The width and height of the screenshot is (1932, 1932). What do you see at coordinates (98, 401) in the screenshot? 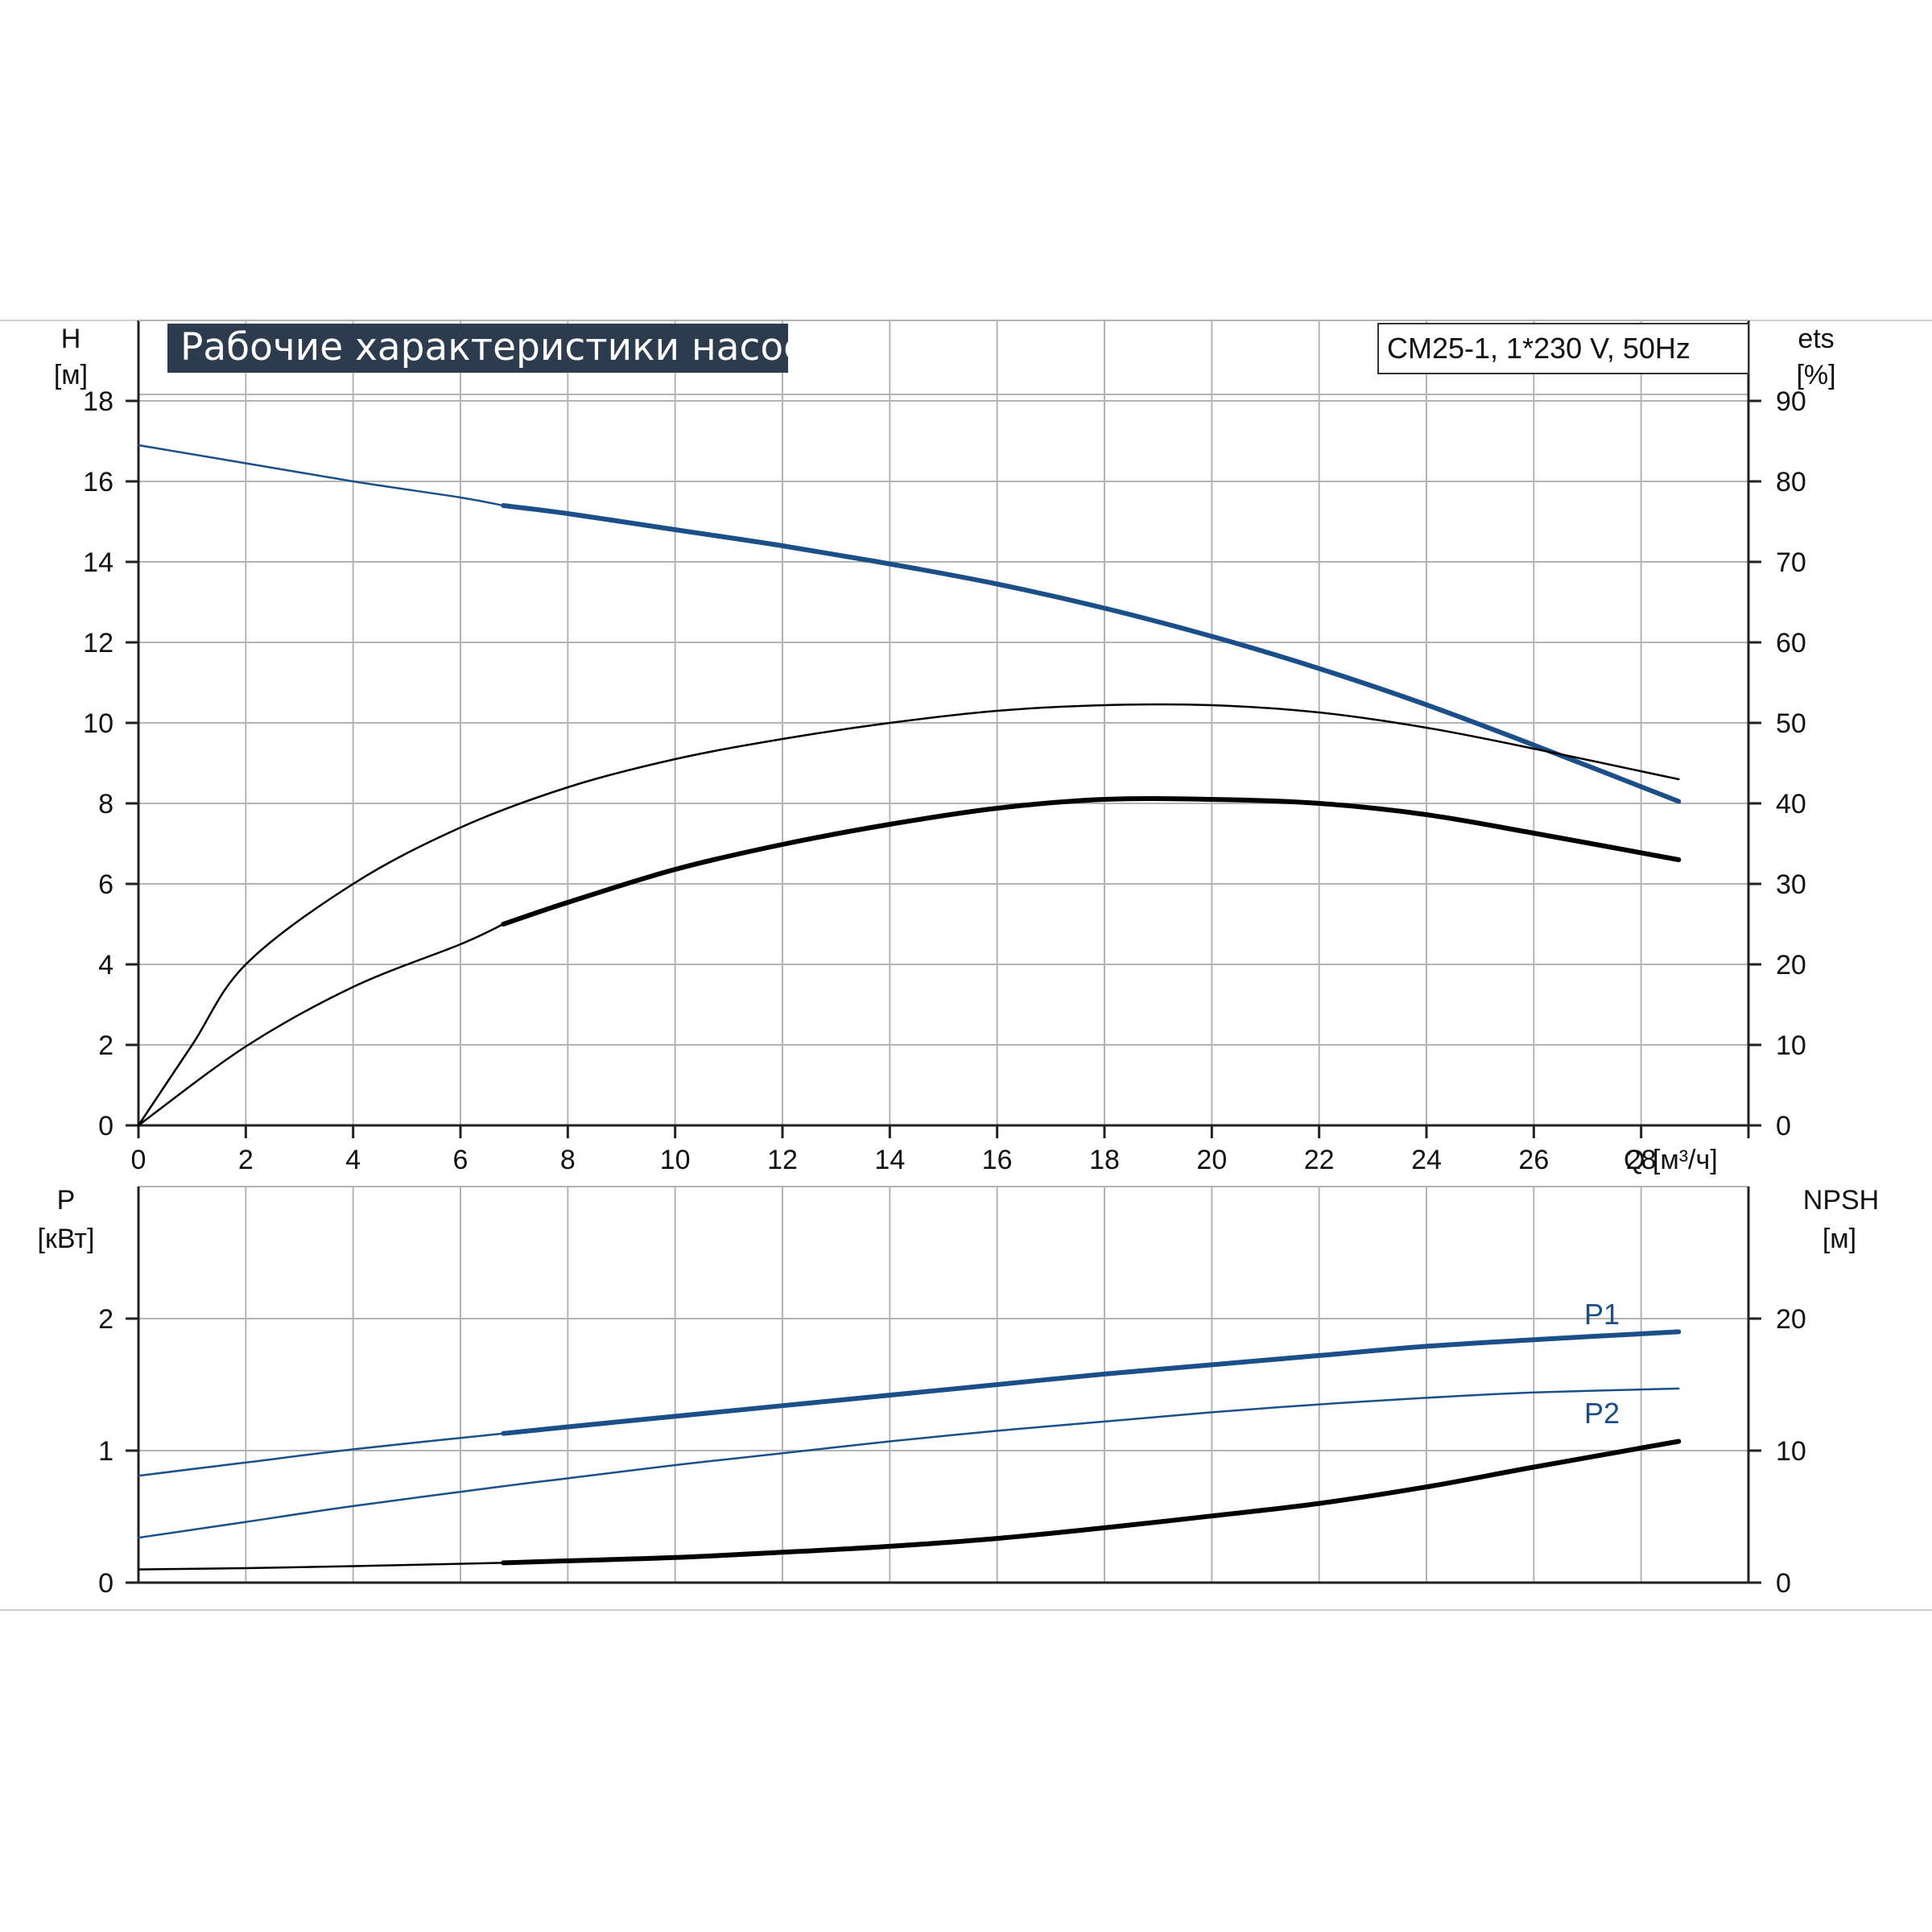
I see `y-tick-label: 18` at bounding box center [98, 401].